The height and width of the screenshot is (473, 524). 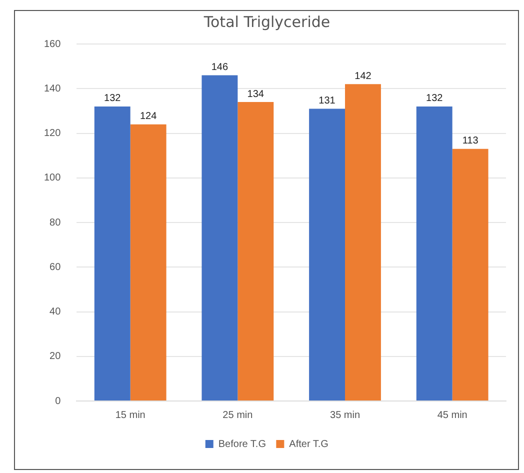 What do you see at coordinates (56, 312) in the screenshot?
I see `y-tick-label: 40` at bounding box center [56, 312].